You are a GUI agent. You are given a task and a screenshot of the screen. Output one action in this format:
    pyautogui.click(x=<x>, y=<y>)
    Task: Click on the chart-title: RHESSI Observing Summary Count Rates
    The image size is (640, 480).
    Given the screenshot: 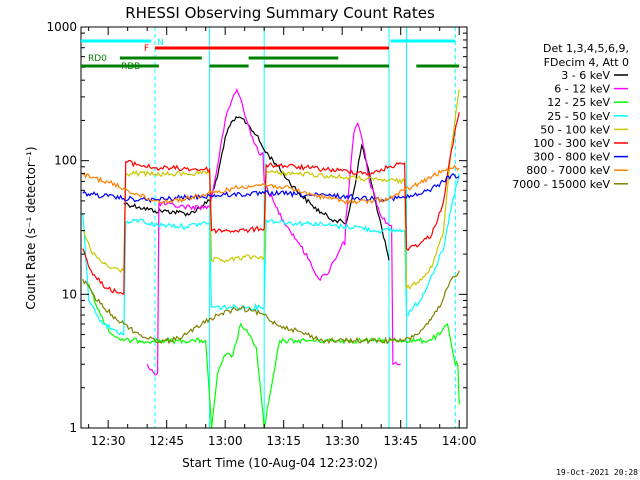 What is the action you would take?
    pyautogui.click(x=280, y=13)
    